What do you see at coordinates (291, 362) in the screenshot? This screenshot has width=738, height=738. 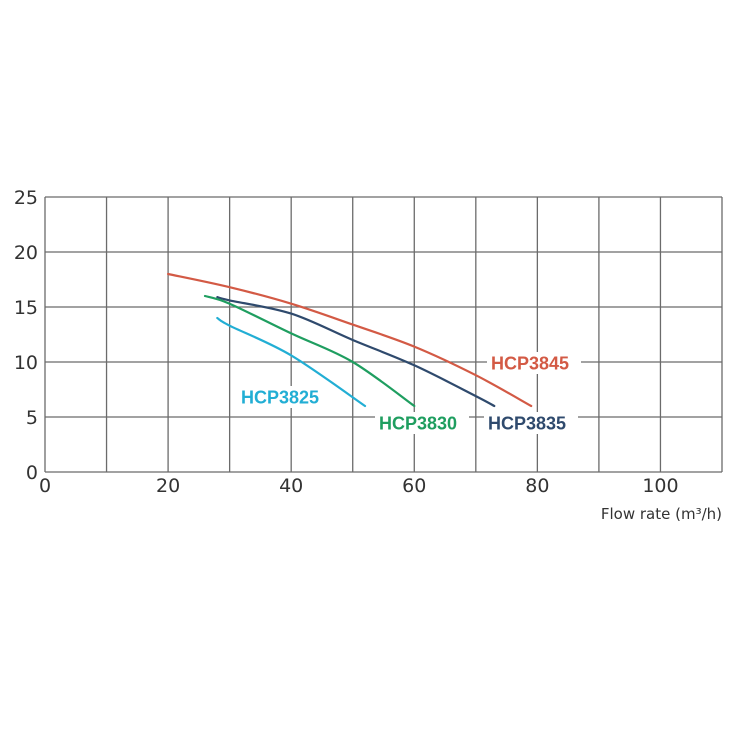 I see `curve-hcp3825` at bounding box center [291, 362].